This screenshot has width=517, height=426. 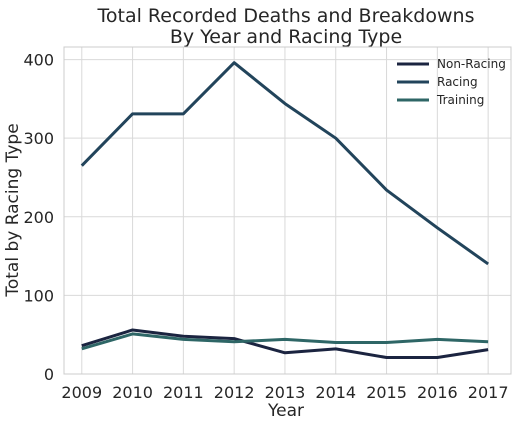 I want to click on chart-title-line-1: Total Recorded Deaths and Breakdowns, so click(x=286, y=16).